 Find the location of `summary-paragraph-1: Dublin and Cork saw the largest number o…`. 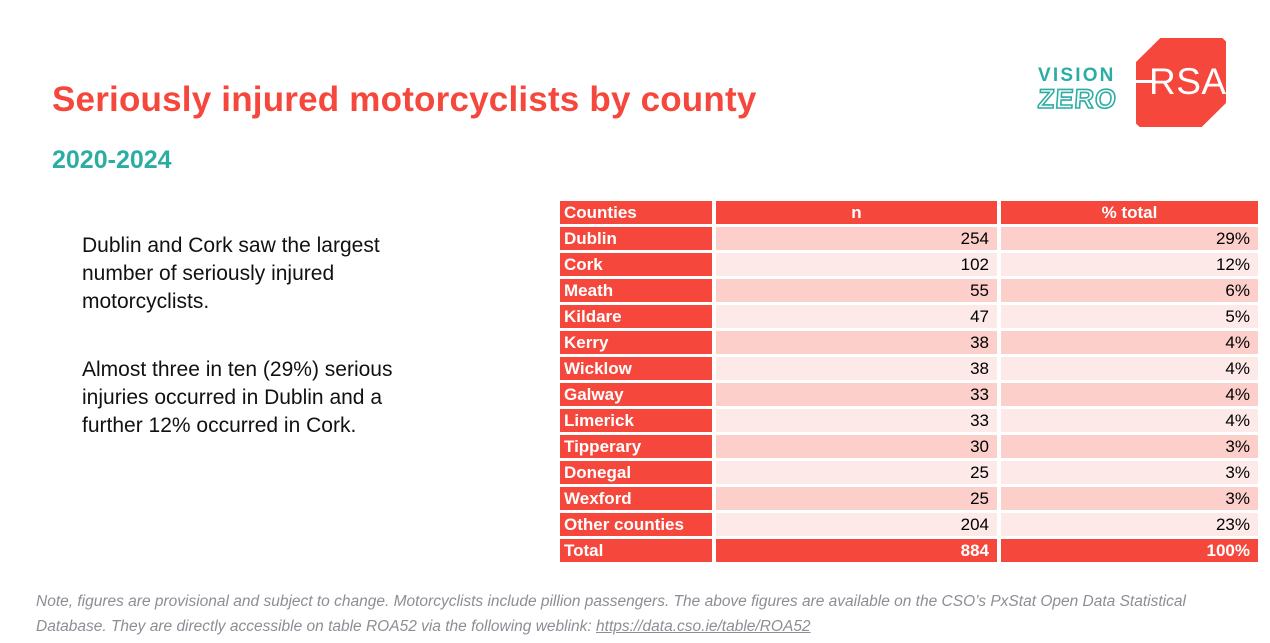

summary-paragraph-1: Dublin and Cork saw the largest number o… is located at coordinates (231, 273).